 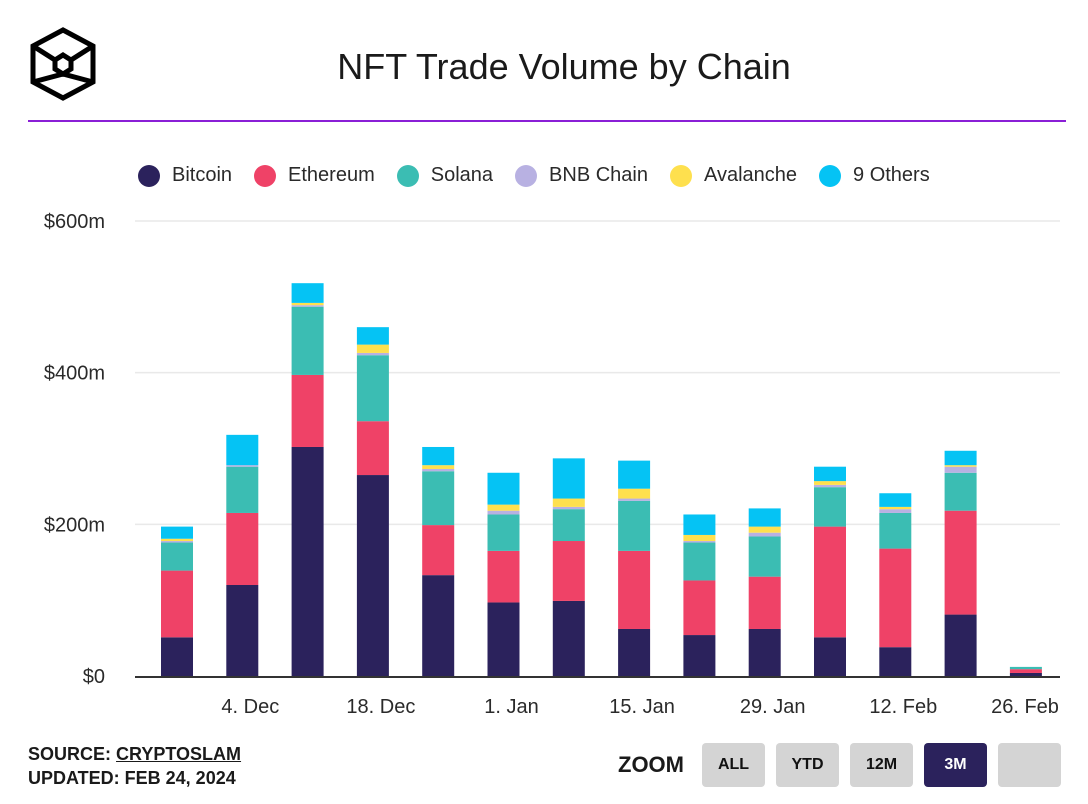 I want to click on title-divider, so click(x=547, y=121).